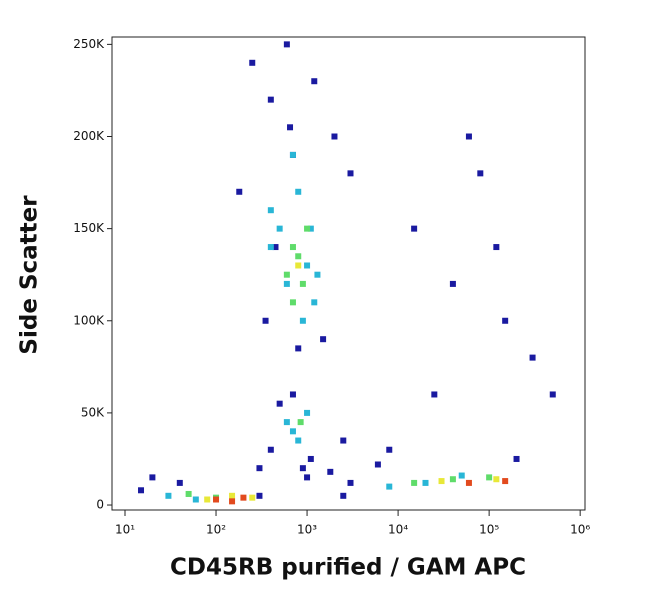 The width and height of the screenshot is (650, 594). What do you see at coordinates (348, 568) in the screenshot?
I see `x-axis-title: CD45RB purified / GAM APC` at bounding box center [348, 568].